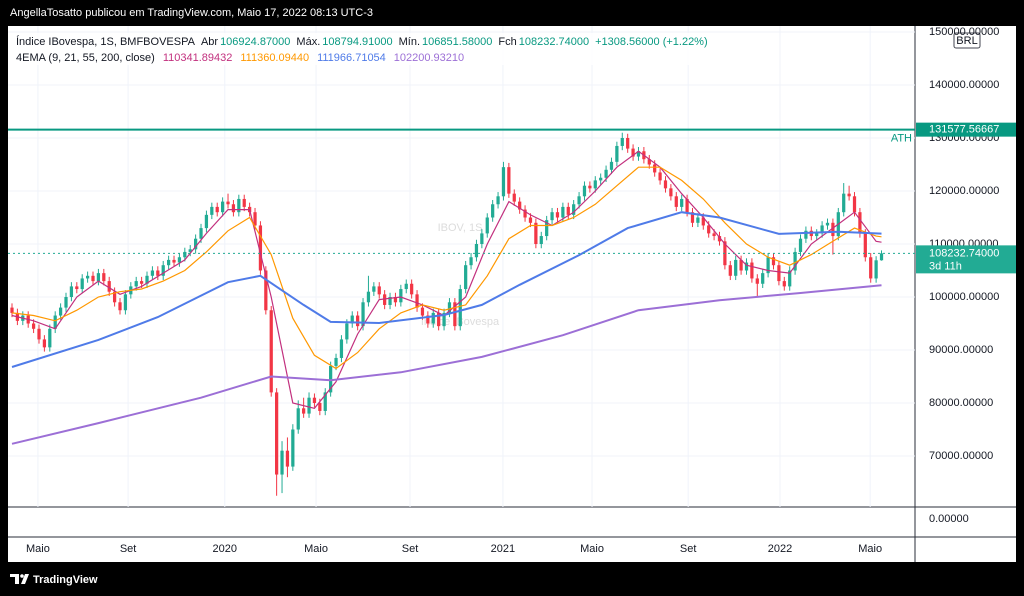 The width and height of the screenshot is (1024, 596). I want to click on logo-icon, so click(19, 579).